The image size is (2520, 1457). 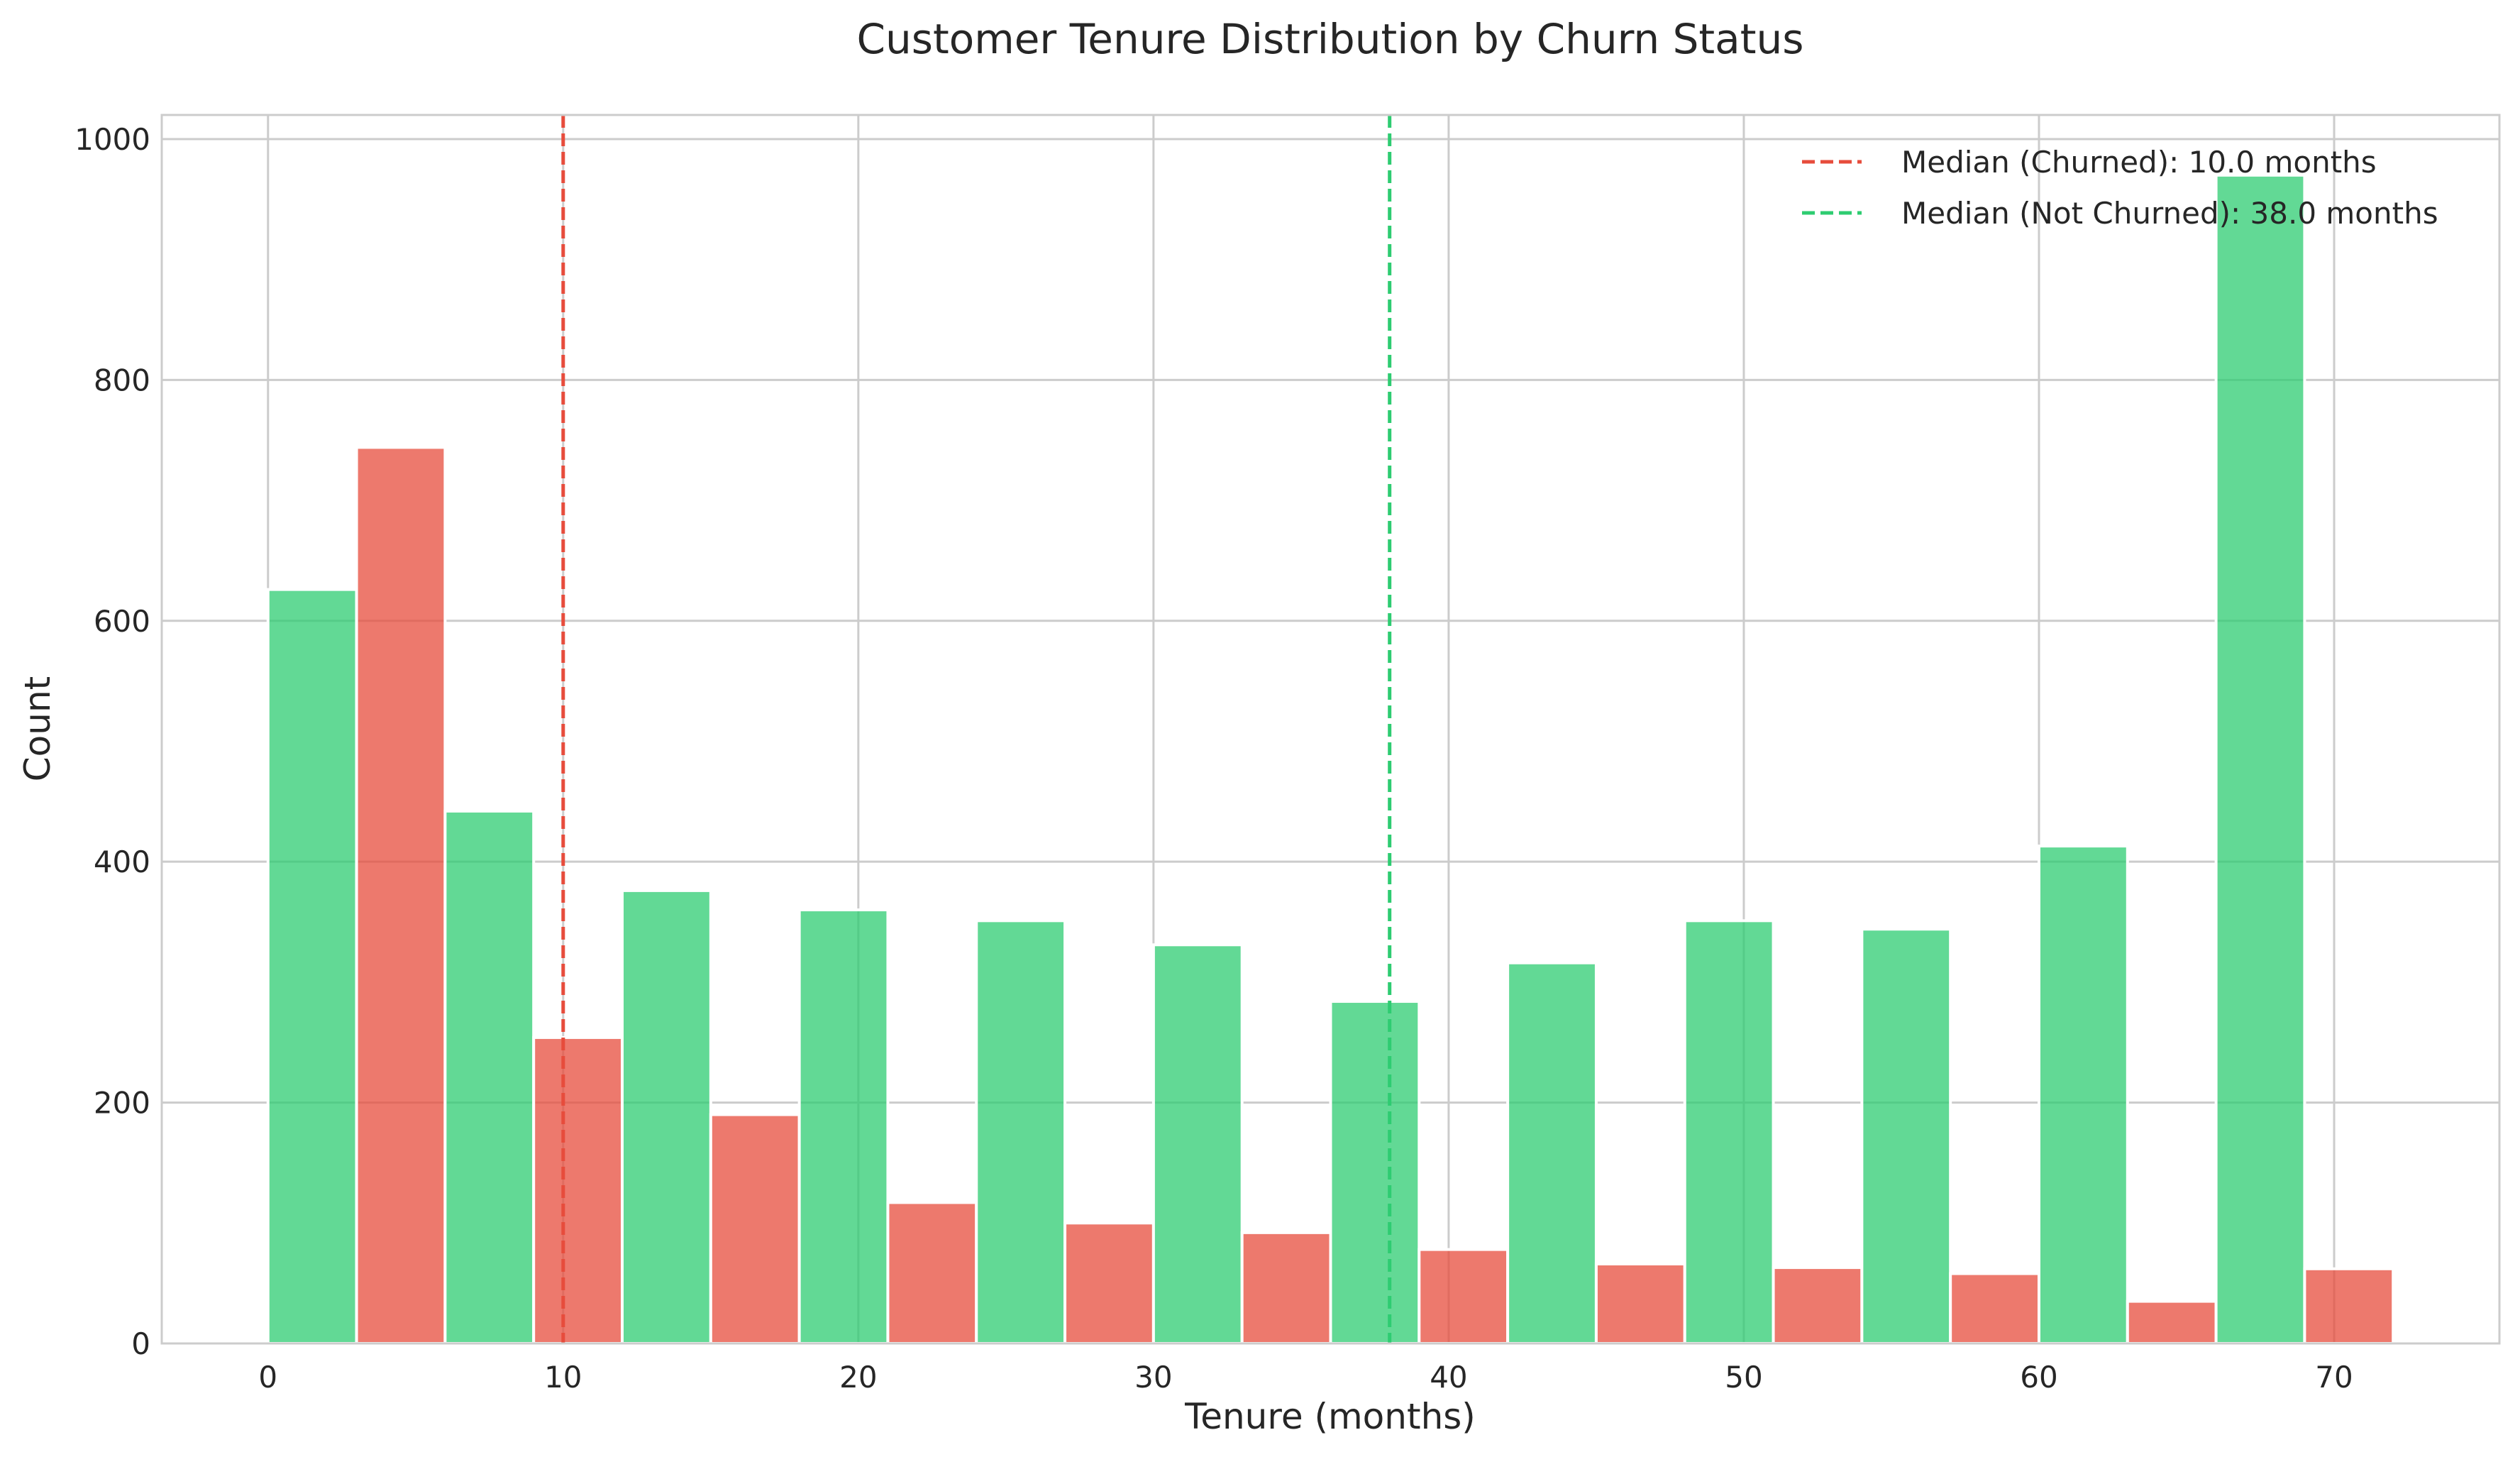 What do you see at coordinates (37, 729) in the screenshot?
I see `y-axis-label: Count` at bounding box center [37, 729].